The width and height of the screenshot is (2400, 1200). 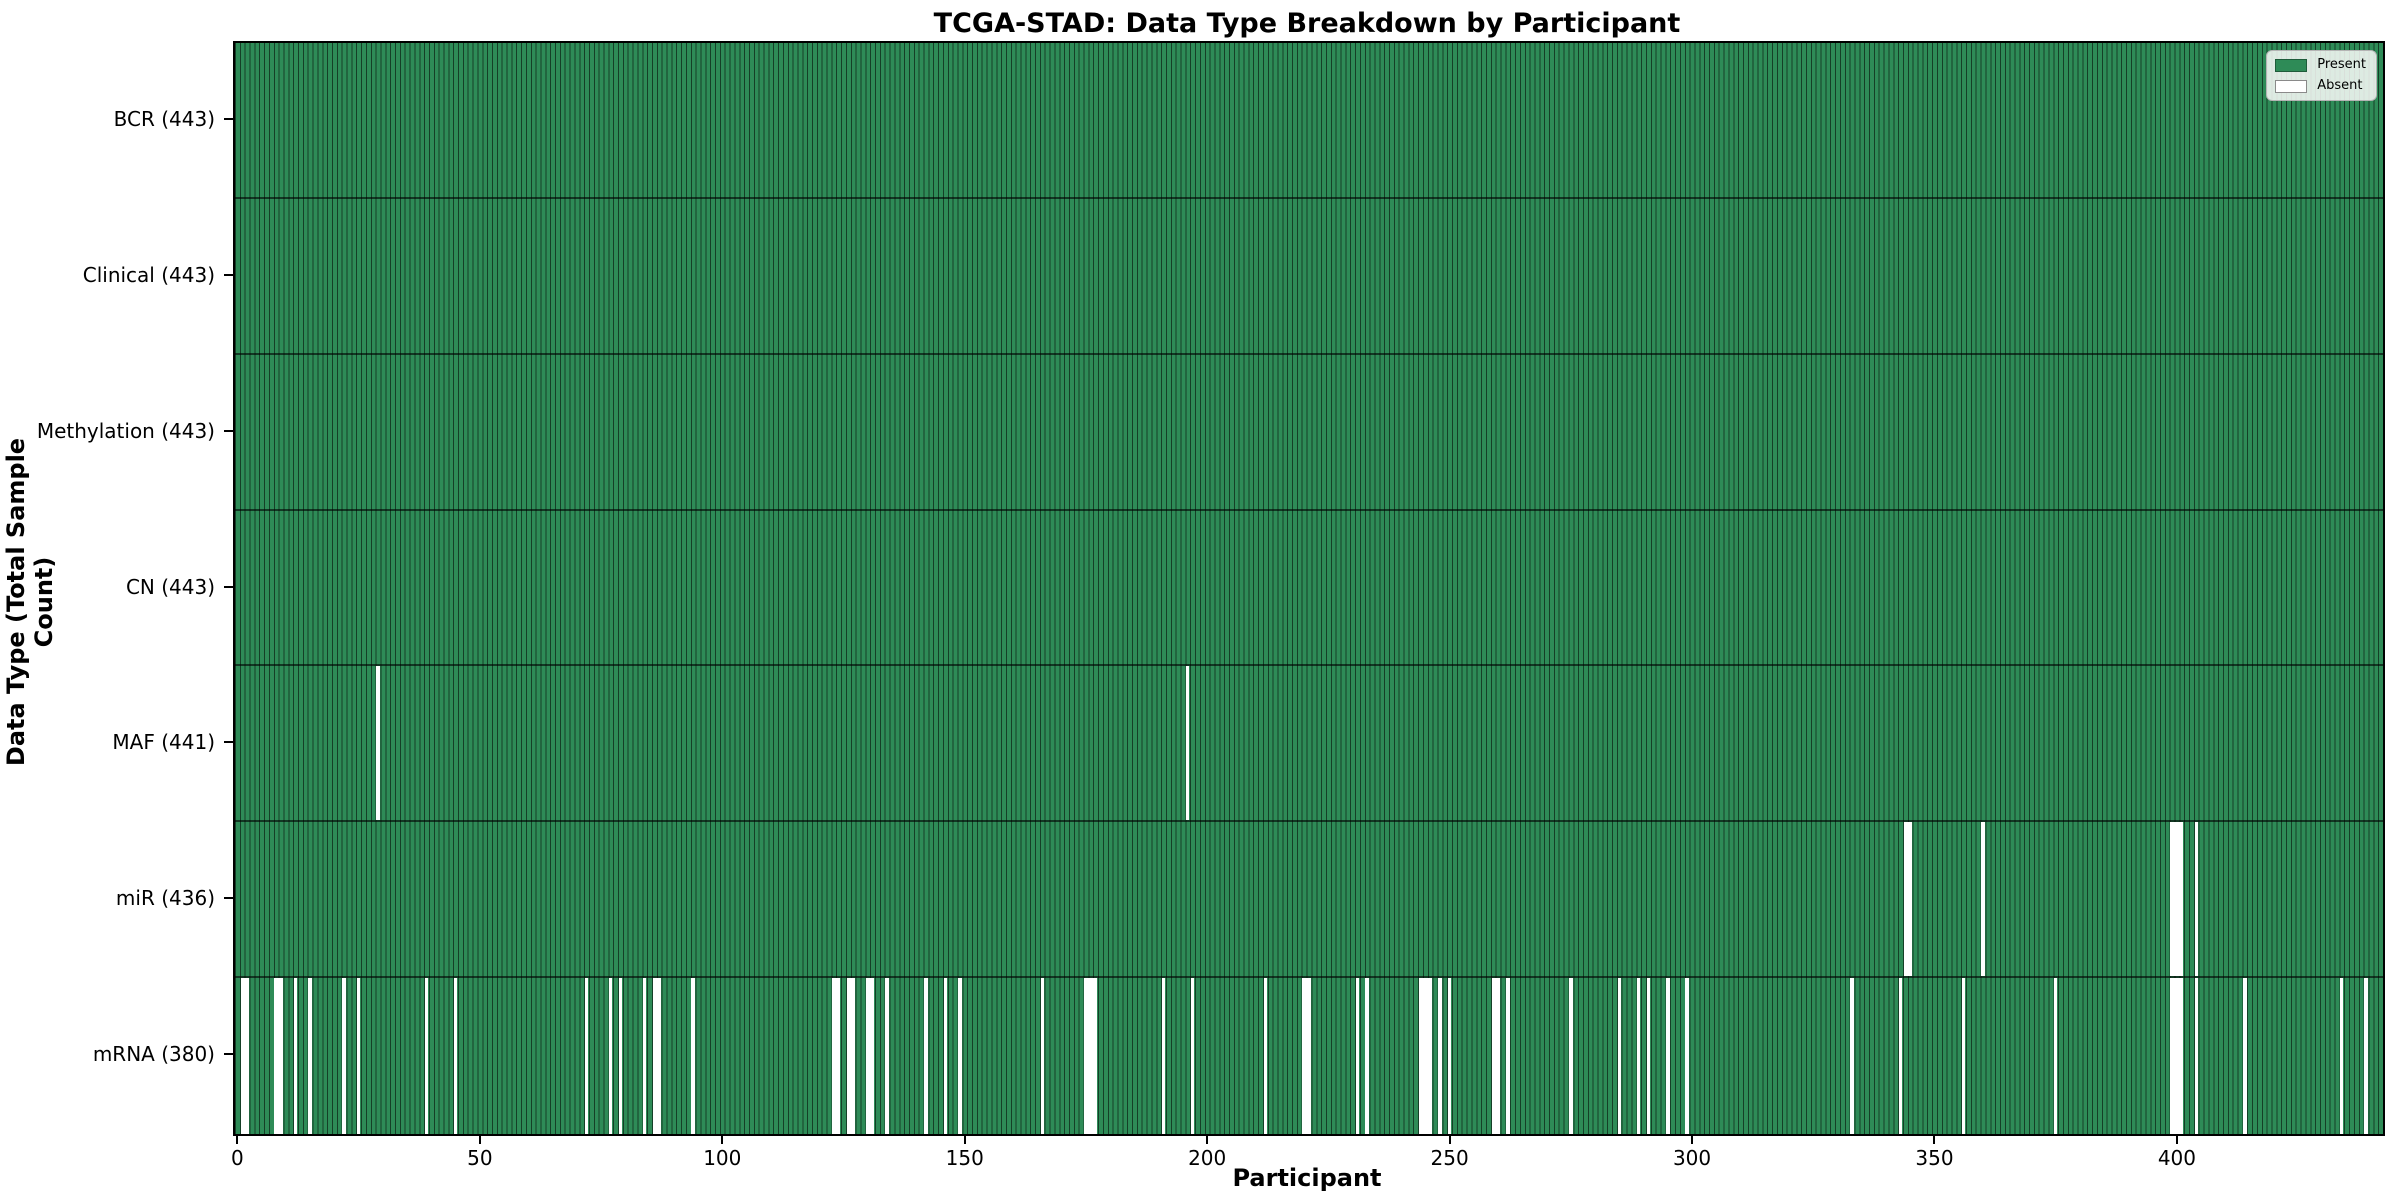 What do you see at coordinates (964, 1158) in the screenshot?
I see `xtick-label-150: 150` at bounding box center [964, 1158].